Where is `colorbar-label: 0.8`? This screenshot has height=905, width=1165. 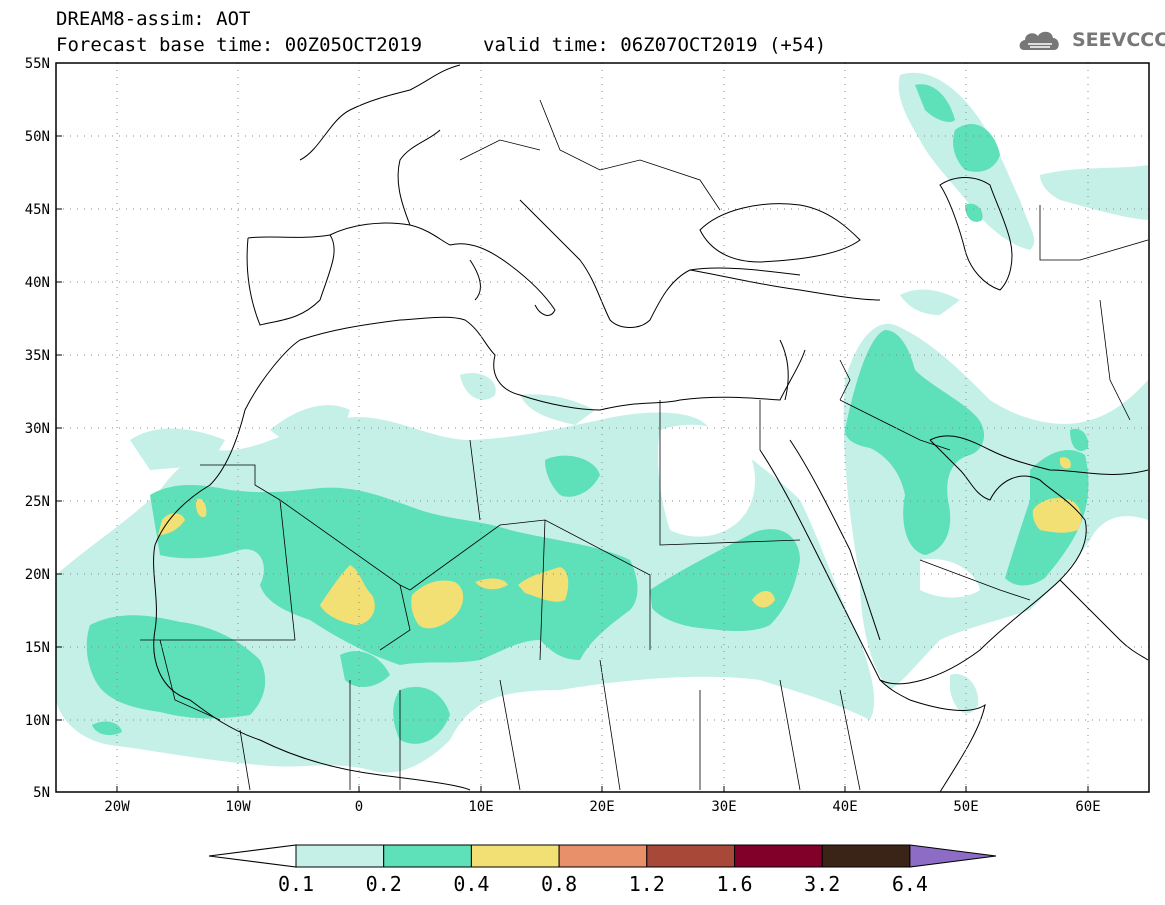
colorbar-label: 0.8 is located at coordinates (559, 884).